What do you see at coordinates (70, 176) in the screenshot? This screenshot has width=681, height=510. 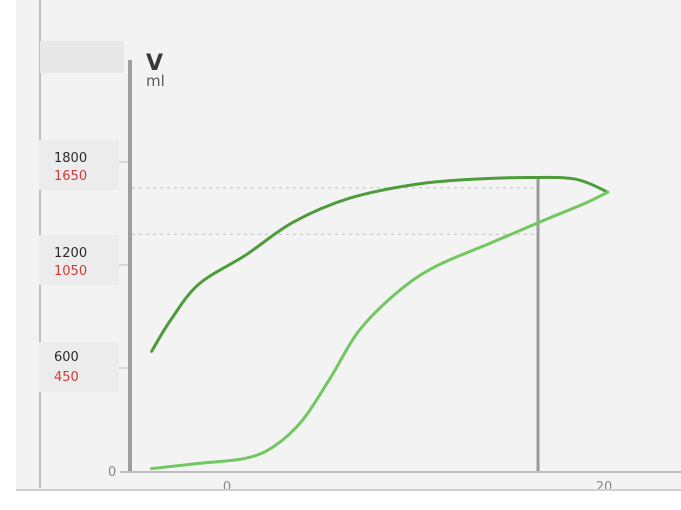 I see `y-tick-label-red-1650: 1650` at bounding box center [70, 176].